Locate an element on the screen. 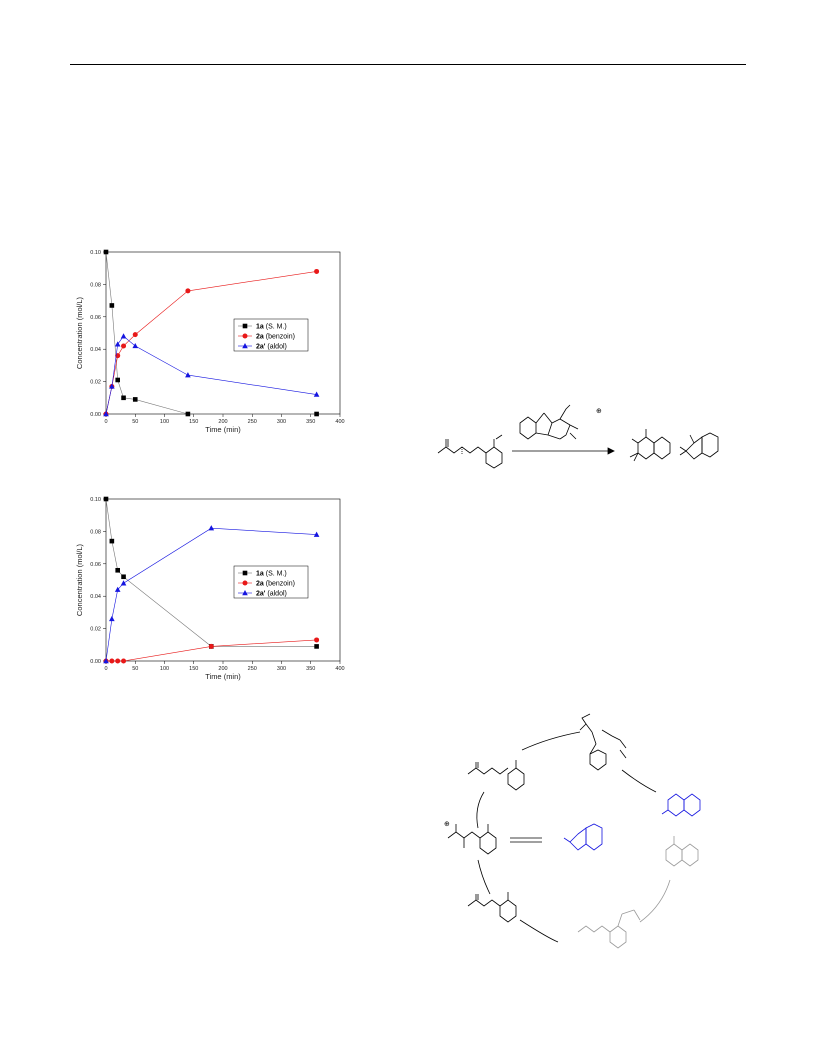  cycle-charge-symbol: ⊕ is located at coordinates (447, 824).